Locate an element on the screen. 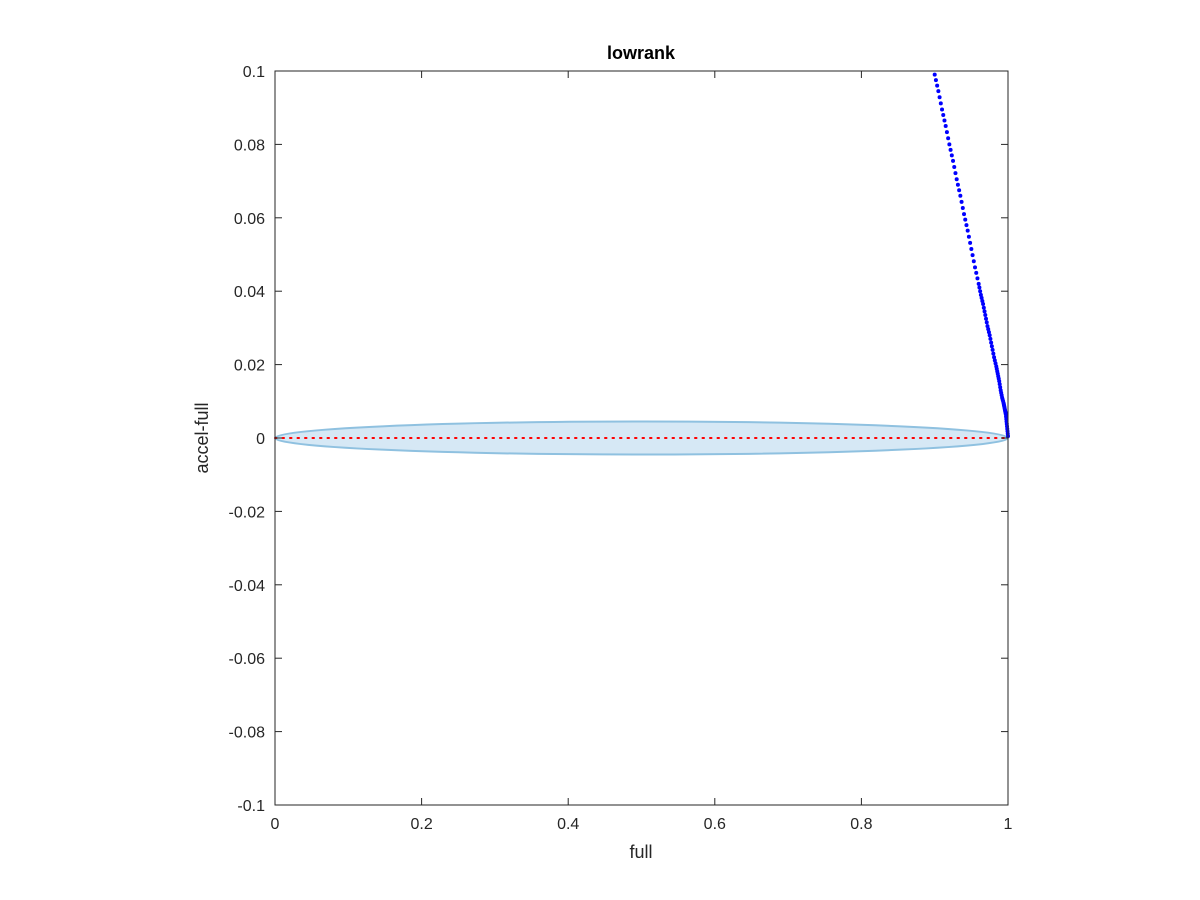  y-tick-label: -0.1 is located at coordinates (251, 806).